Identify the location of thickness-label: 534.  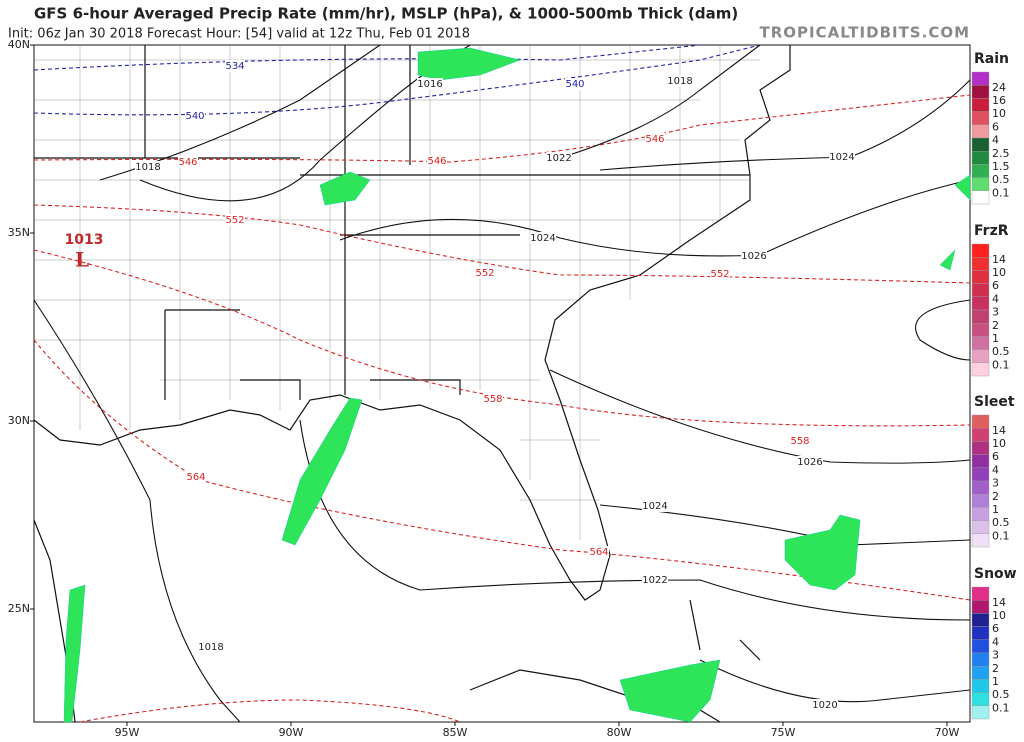
(234, 66).